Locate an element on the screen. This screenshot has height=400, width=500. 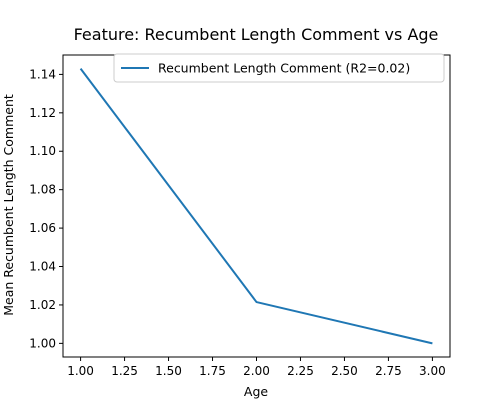
x-tick-label: 2.50 is located at coordinates (344, 371).